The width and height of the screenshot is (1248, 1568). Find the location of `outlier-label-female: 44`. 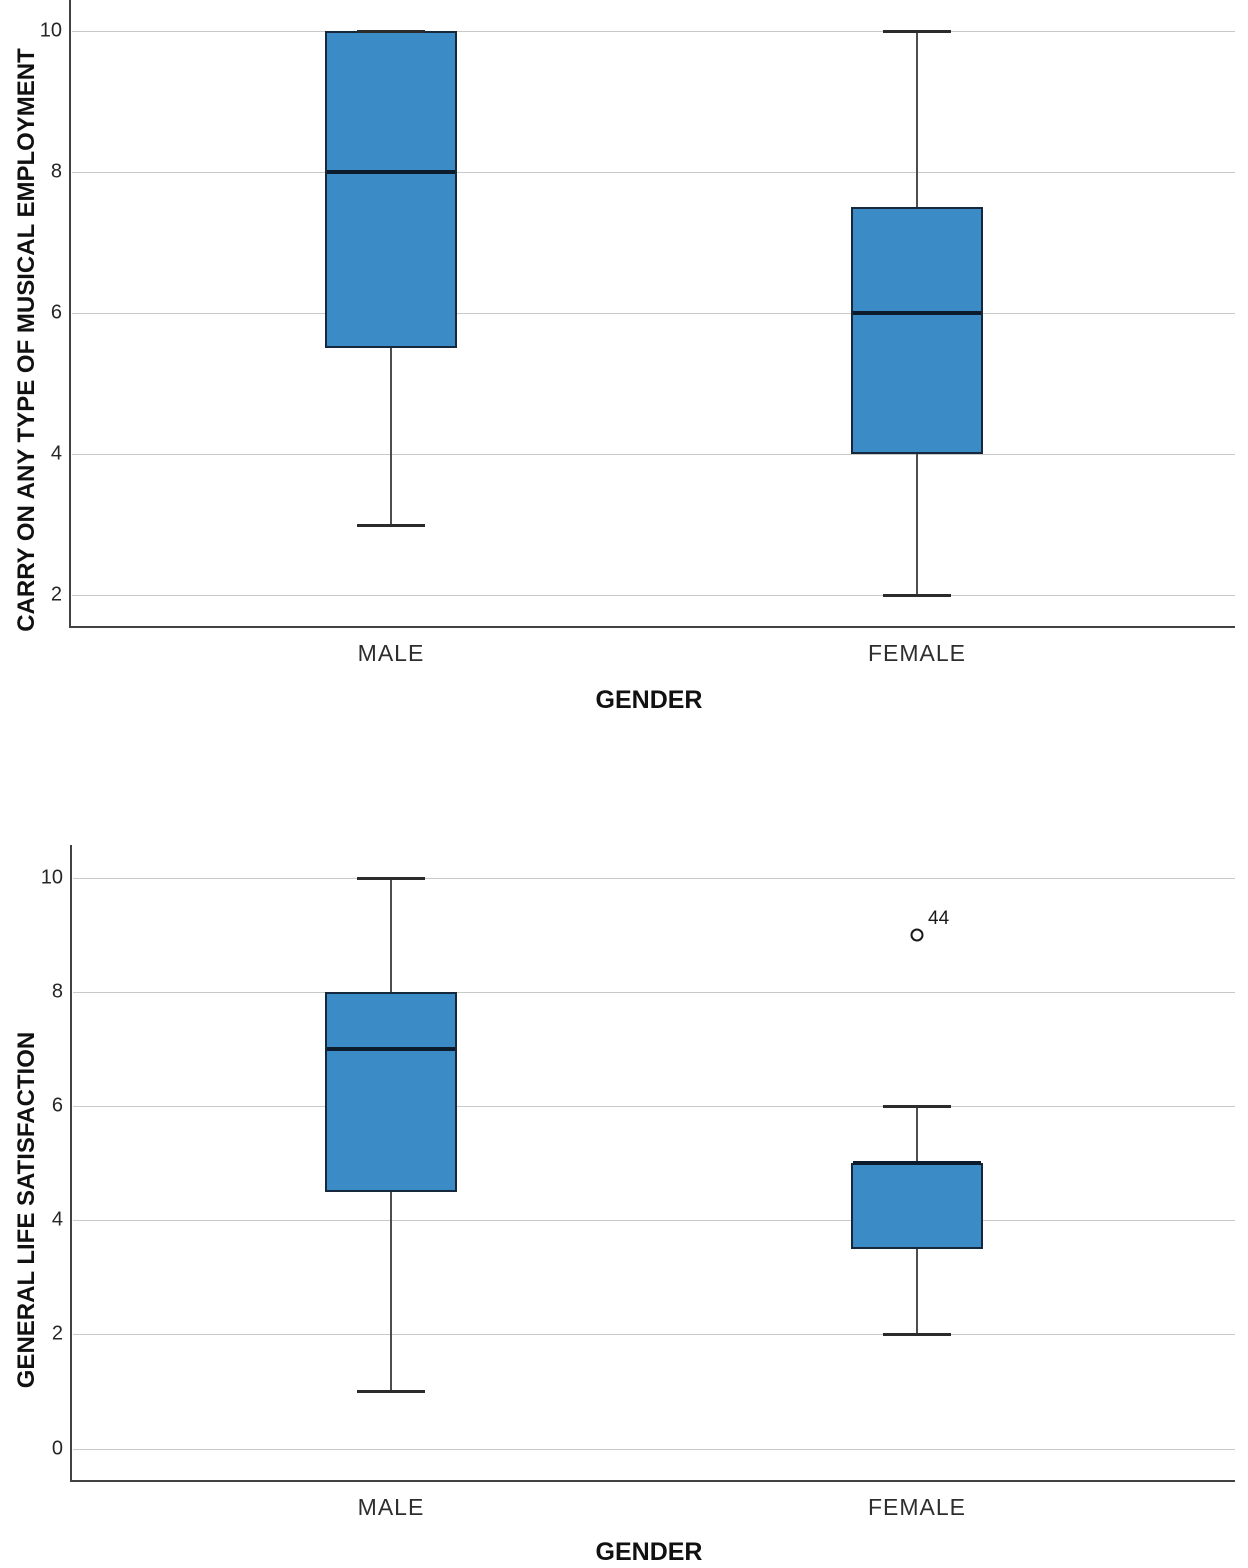

outlier-label-female: 44 is located at coordinates (939, 918).